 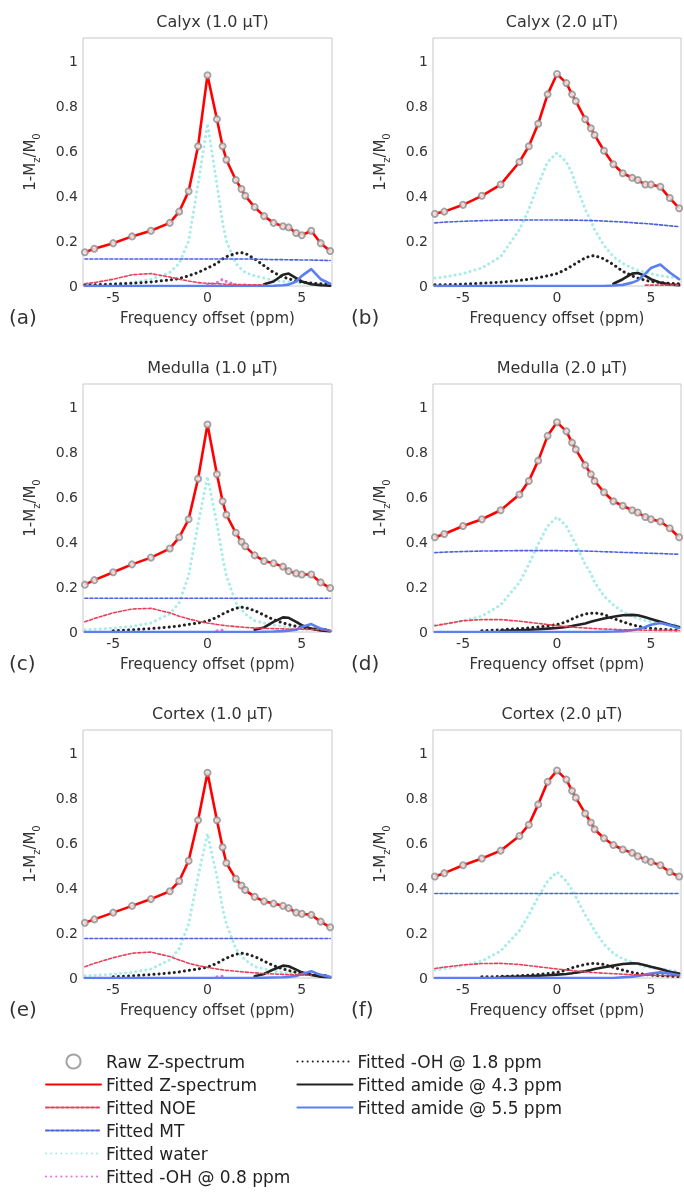 I want to click on legend-label: Raw Z-spectrum, so click(x=176, y=1061).